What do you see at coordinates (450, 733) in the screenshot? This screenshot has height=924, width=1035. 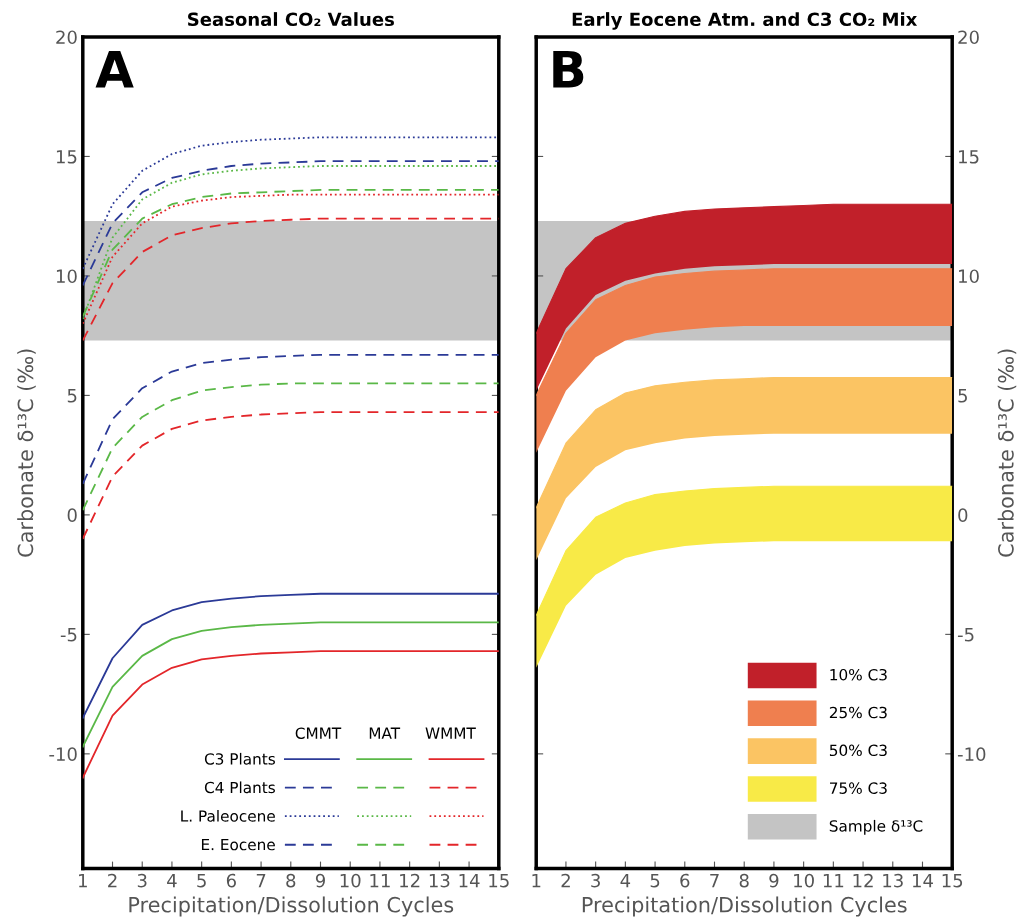 I see `annotation: WMMT` at bounding box center [450, 733].